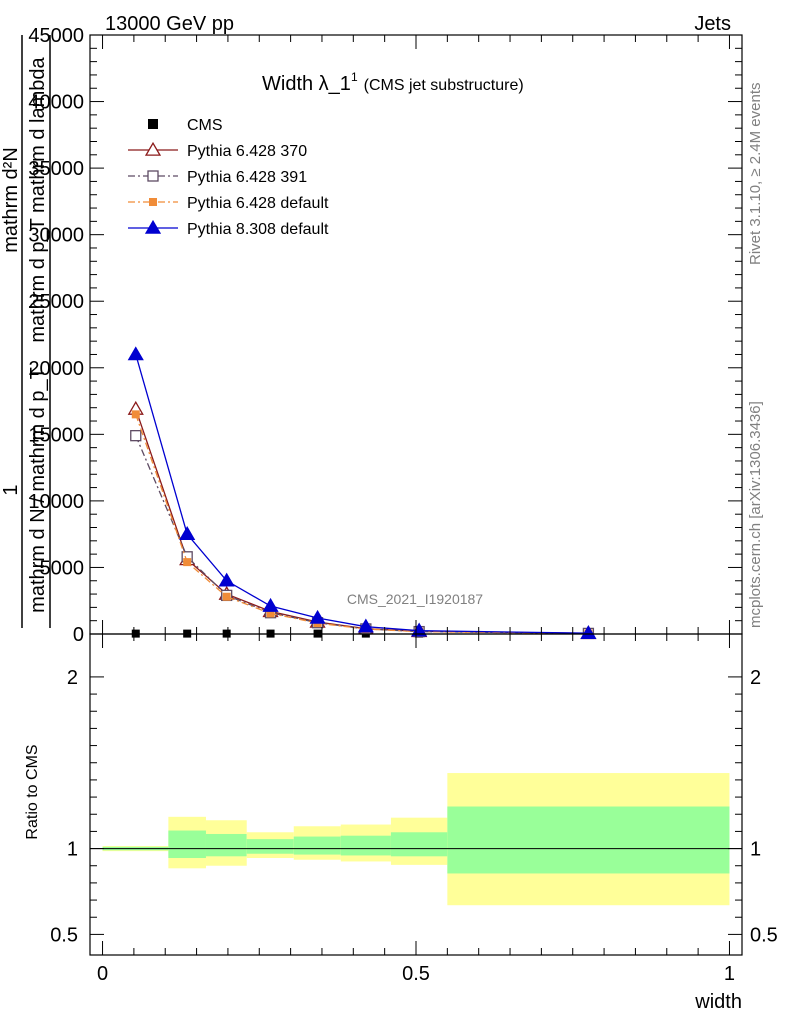 This screenshot has width=786, height=1024. What do you see at coordinates (718, 1002) in the screenshot?
I see `x-axis-label: width` at bounding box center [718, 1002].